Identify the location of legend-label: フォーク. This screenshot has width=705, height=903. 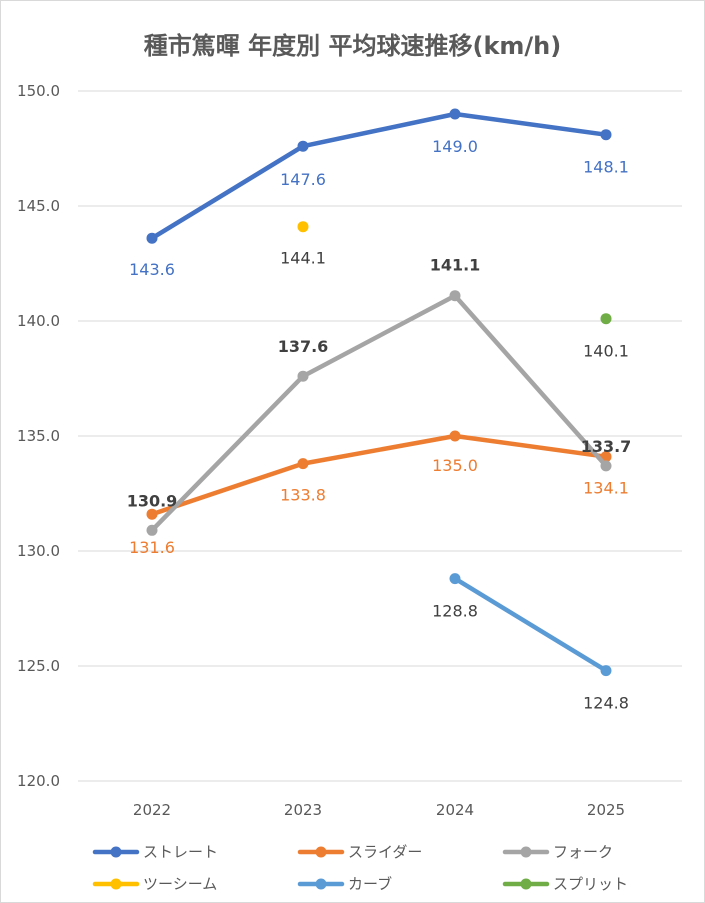
(583, 852).